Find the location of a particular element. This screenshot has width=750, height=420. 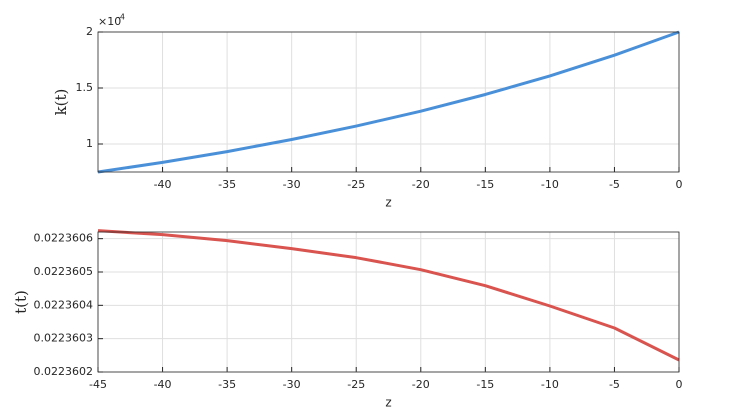

y-exponent: -4 is located at coordinates (121, 17).